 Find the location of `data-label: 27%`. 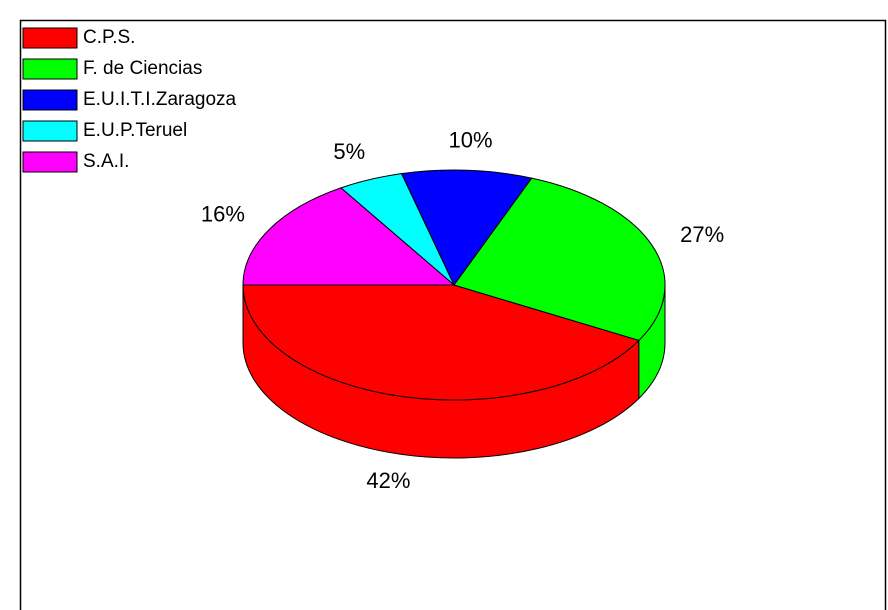

data-label: 27% is located at coordinates (702, 234).